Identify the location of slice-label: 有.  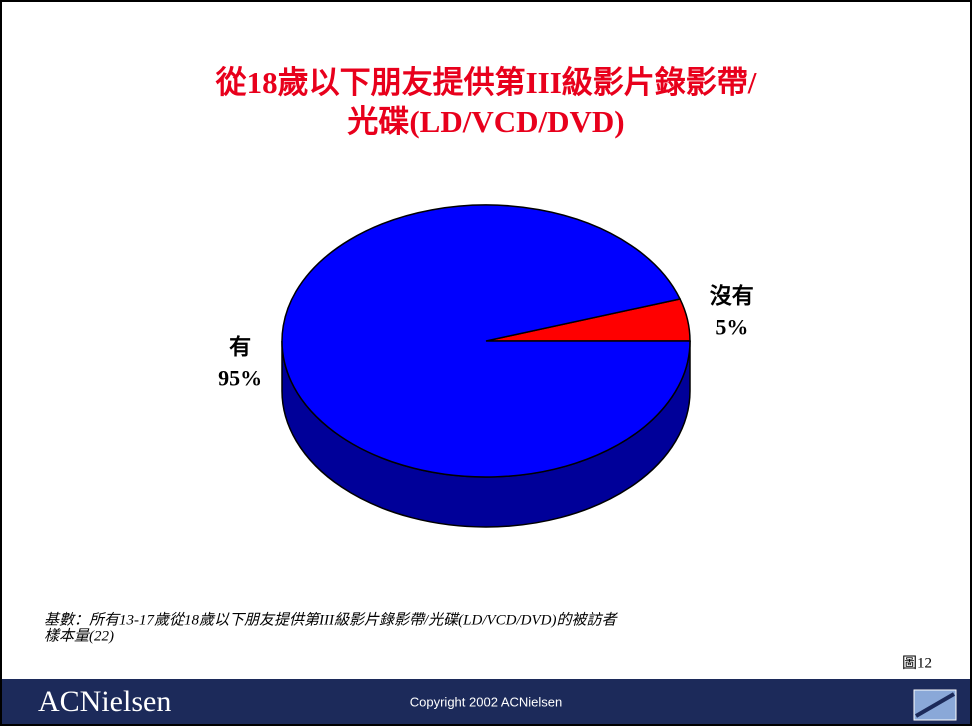
(240, 347).